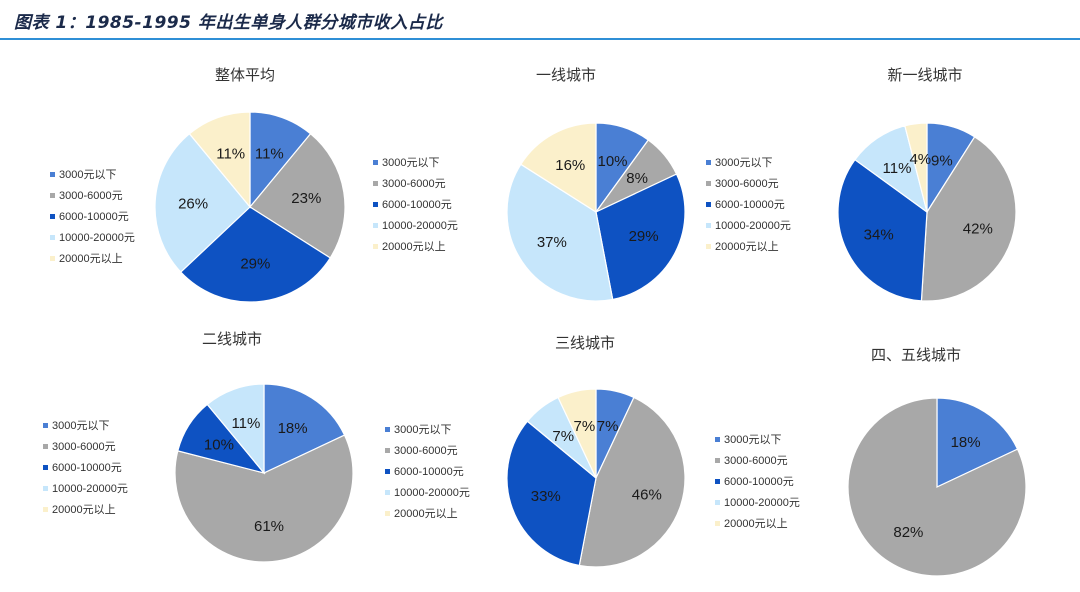  I want to click on slice-label: 29%, so click(644, 236).